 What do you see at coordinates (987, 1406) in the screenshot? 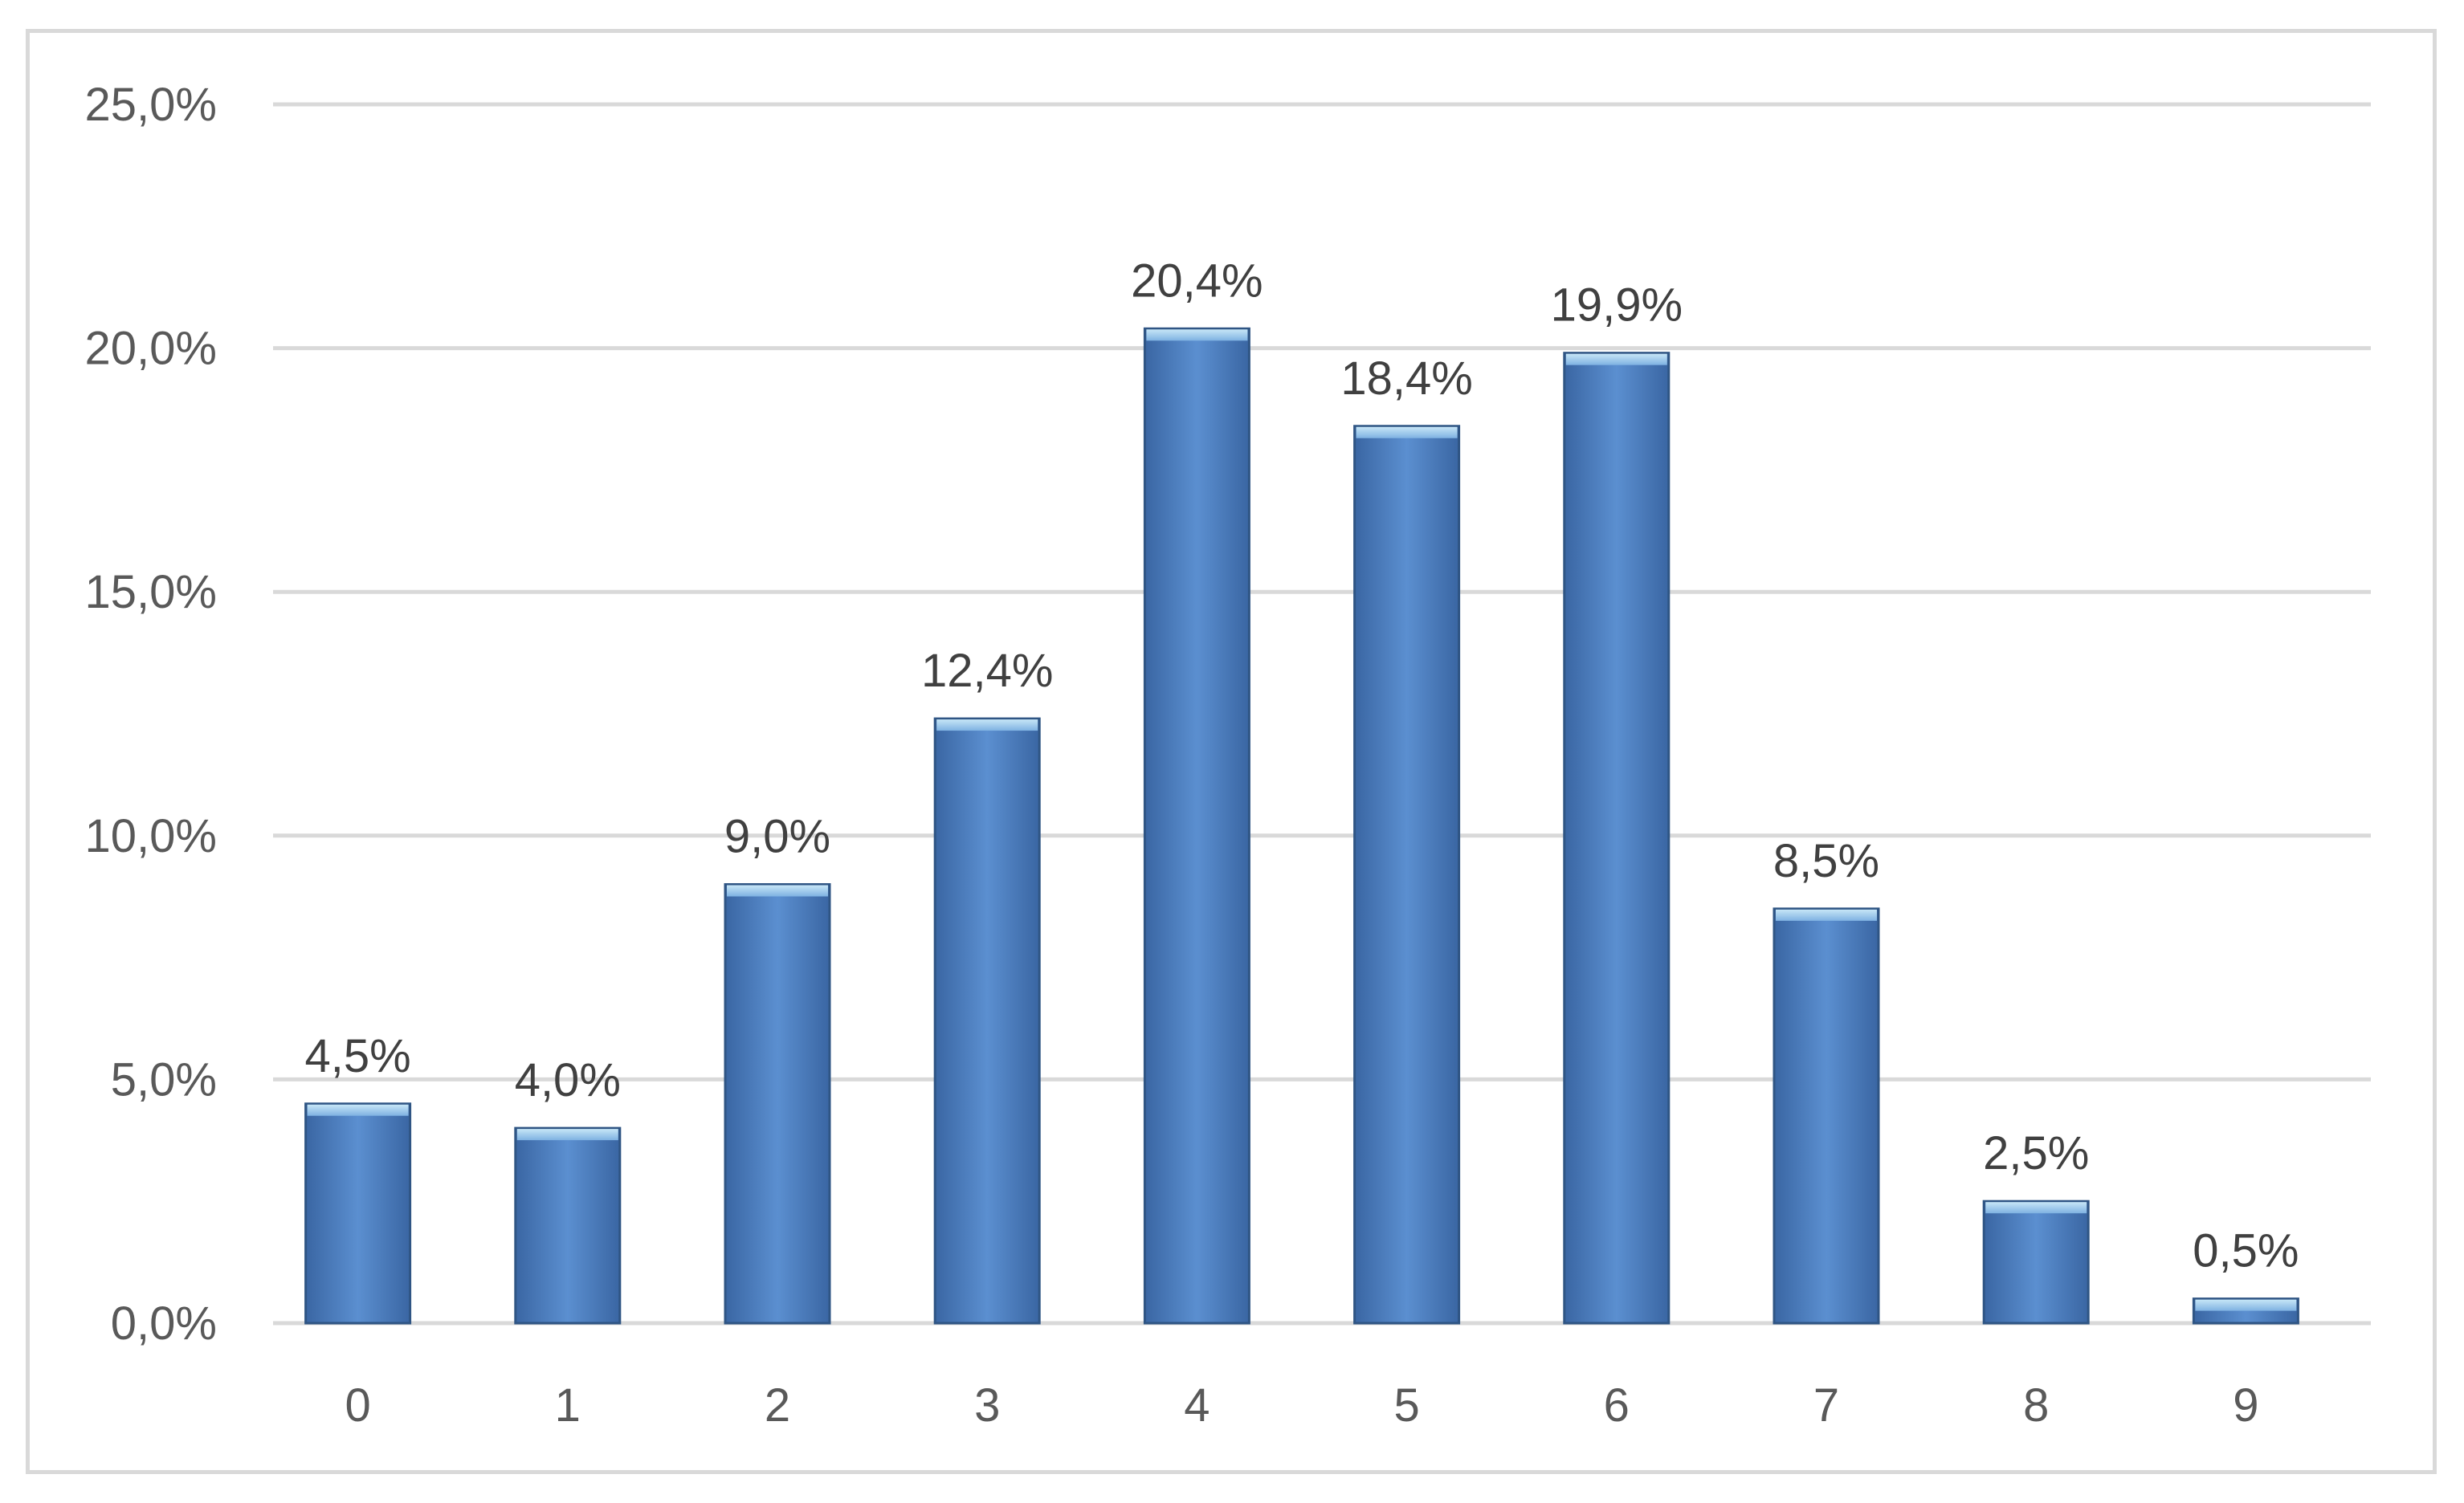
I see `x-tick-label: 3` at bounding box center [987, 1406].